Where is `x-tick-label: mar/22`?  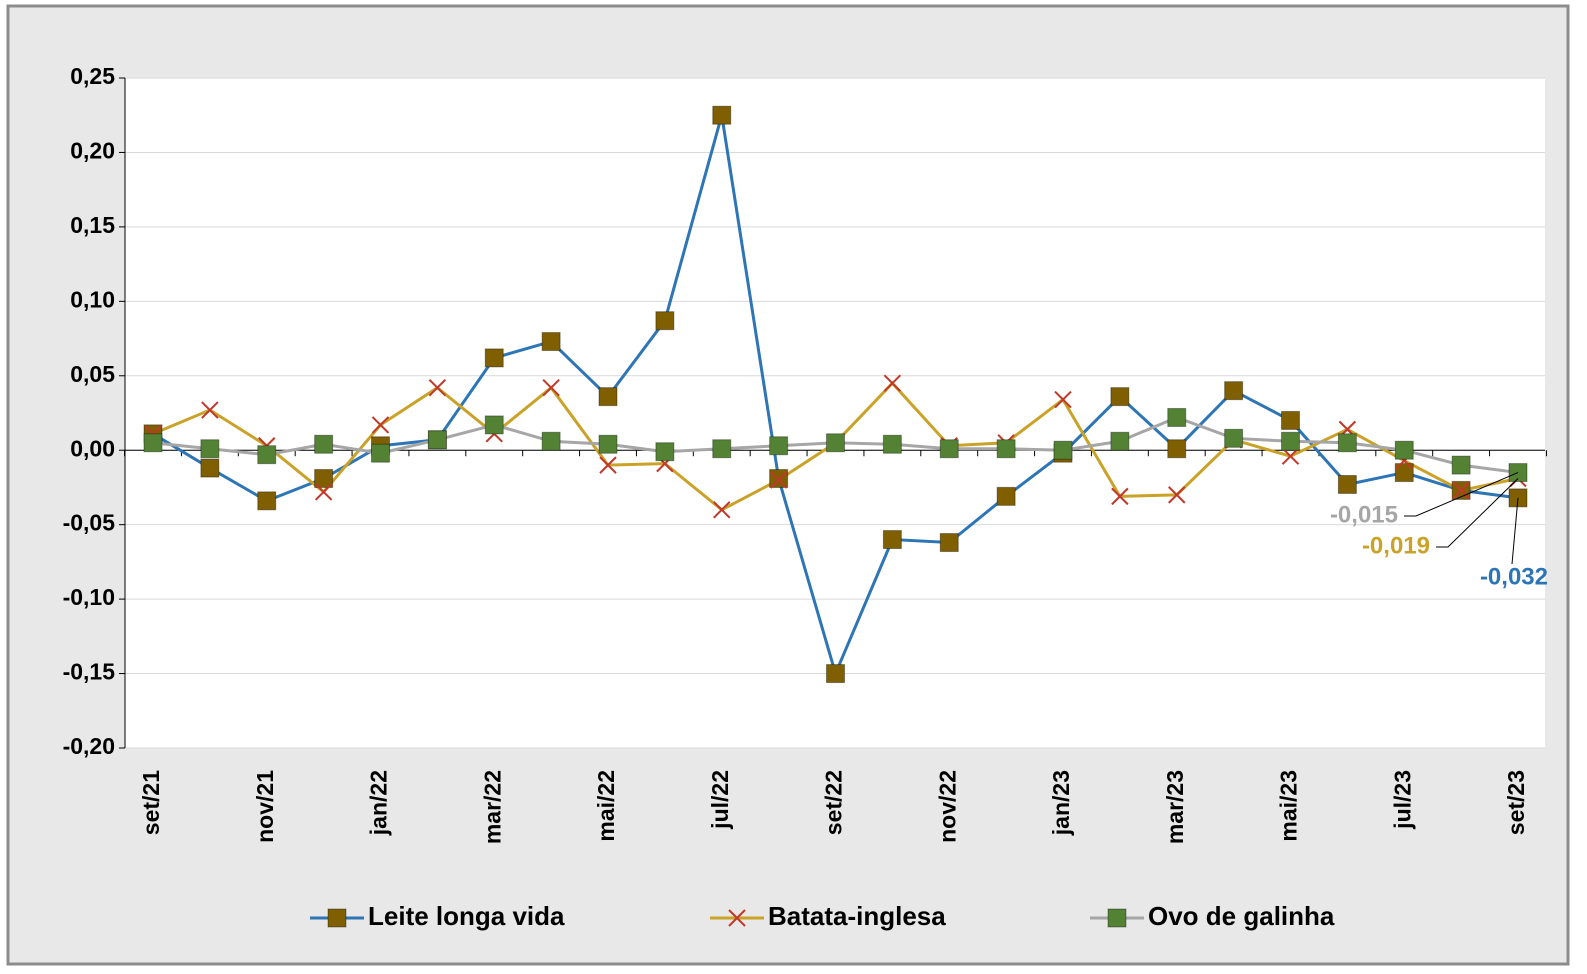 x-tick-label: mar/22 is located at coordinates (492, 807).